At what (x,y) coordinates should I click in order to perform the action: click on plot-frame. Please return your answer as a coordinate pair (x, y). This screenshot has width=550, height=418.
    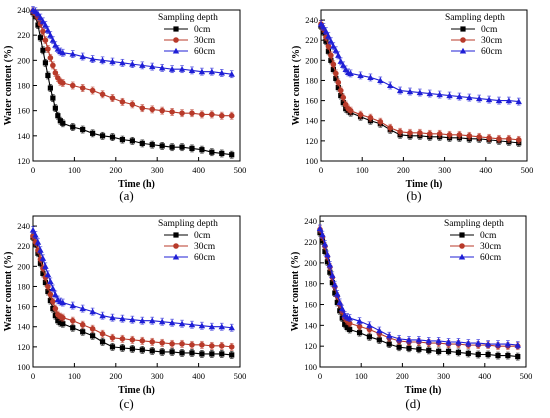
    Looking at the image, I should click on (424, 85).